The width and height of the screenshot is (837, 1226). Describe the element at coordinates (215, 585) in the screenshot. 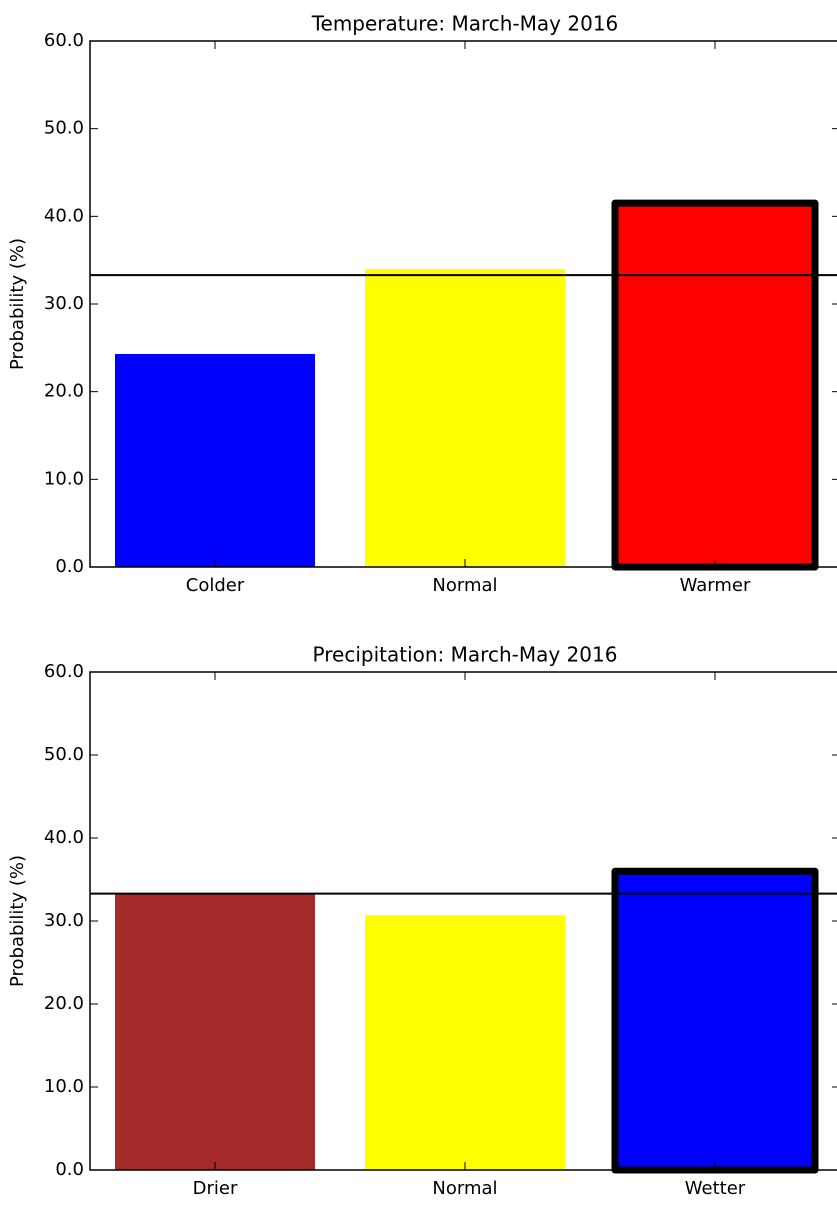

I see `x-tick-label: Colder` at that location.